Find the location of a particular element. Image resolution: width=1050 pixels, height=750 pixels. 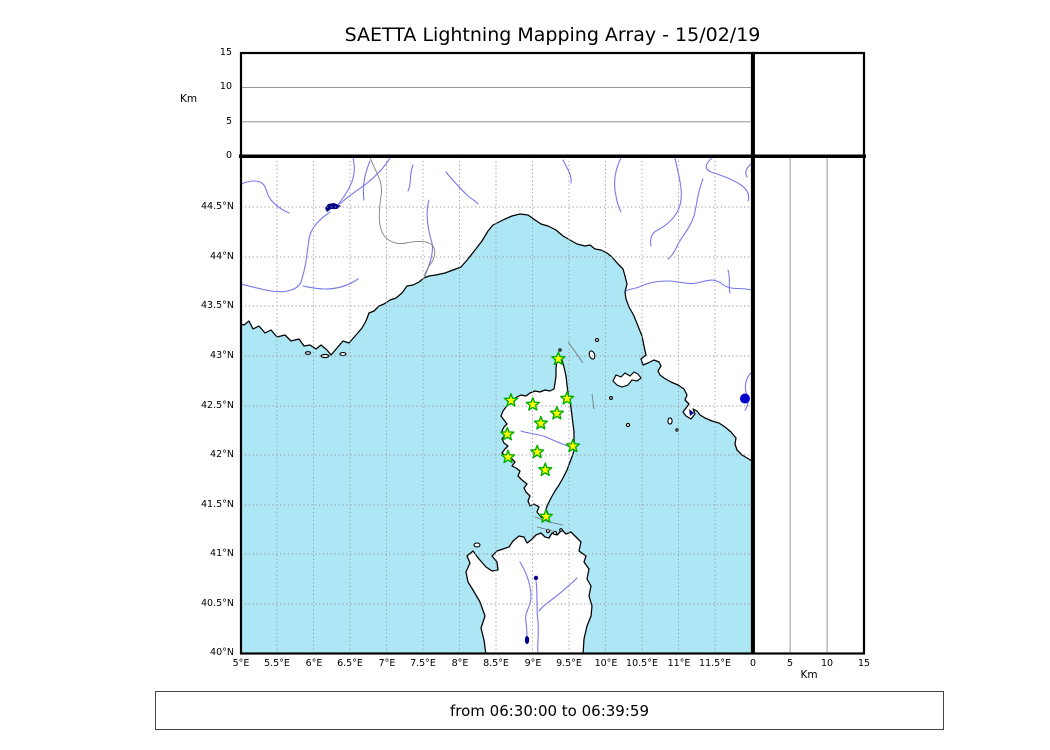

pianosa-island is located at coordinates (611, 398).